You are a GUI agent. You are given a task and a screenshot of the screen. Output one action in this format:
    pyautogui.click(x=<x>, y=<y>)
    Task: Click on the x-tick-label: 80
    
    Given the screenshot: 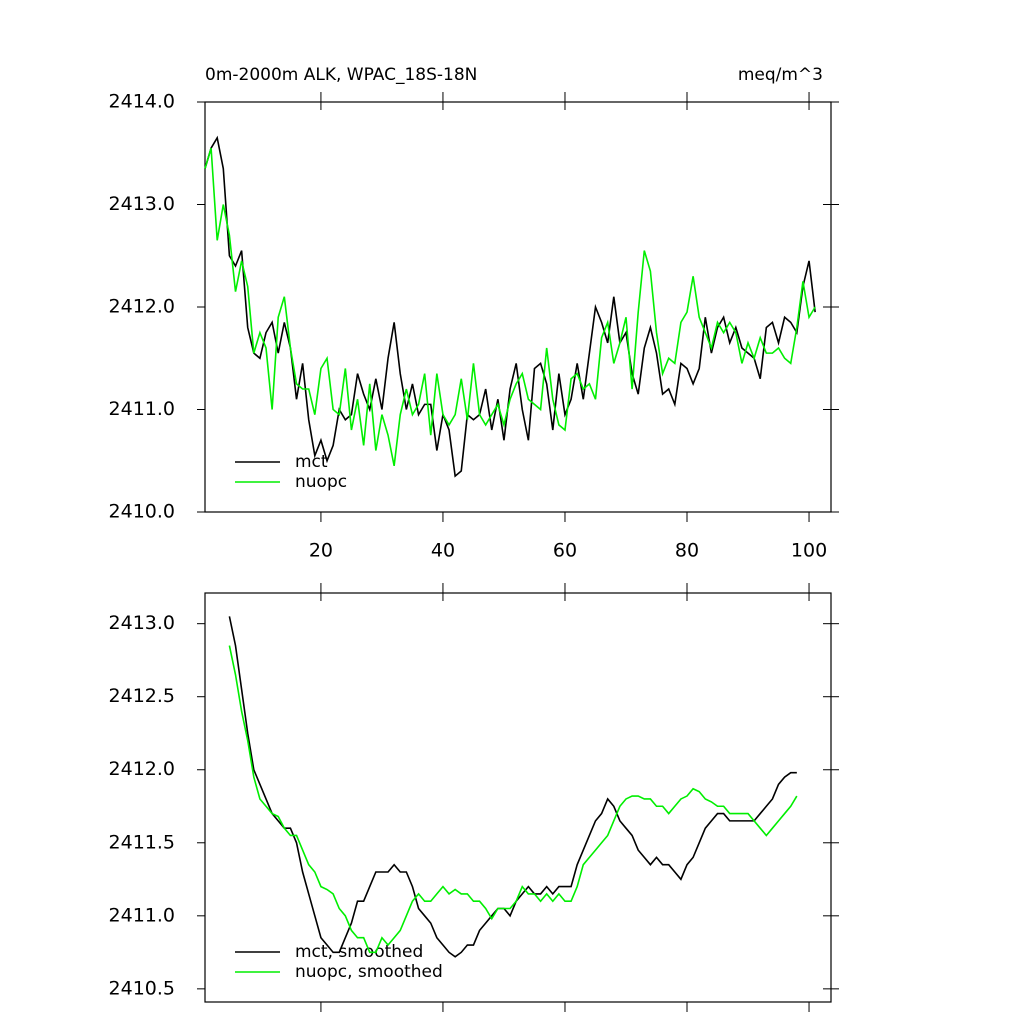 What is the action you would take?
    pyautogui.click(x=687, y=551)
    